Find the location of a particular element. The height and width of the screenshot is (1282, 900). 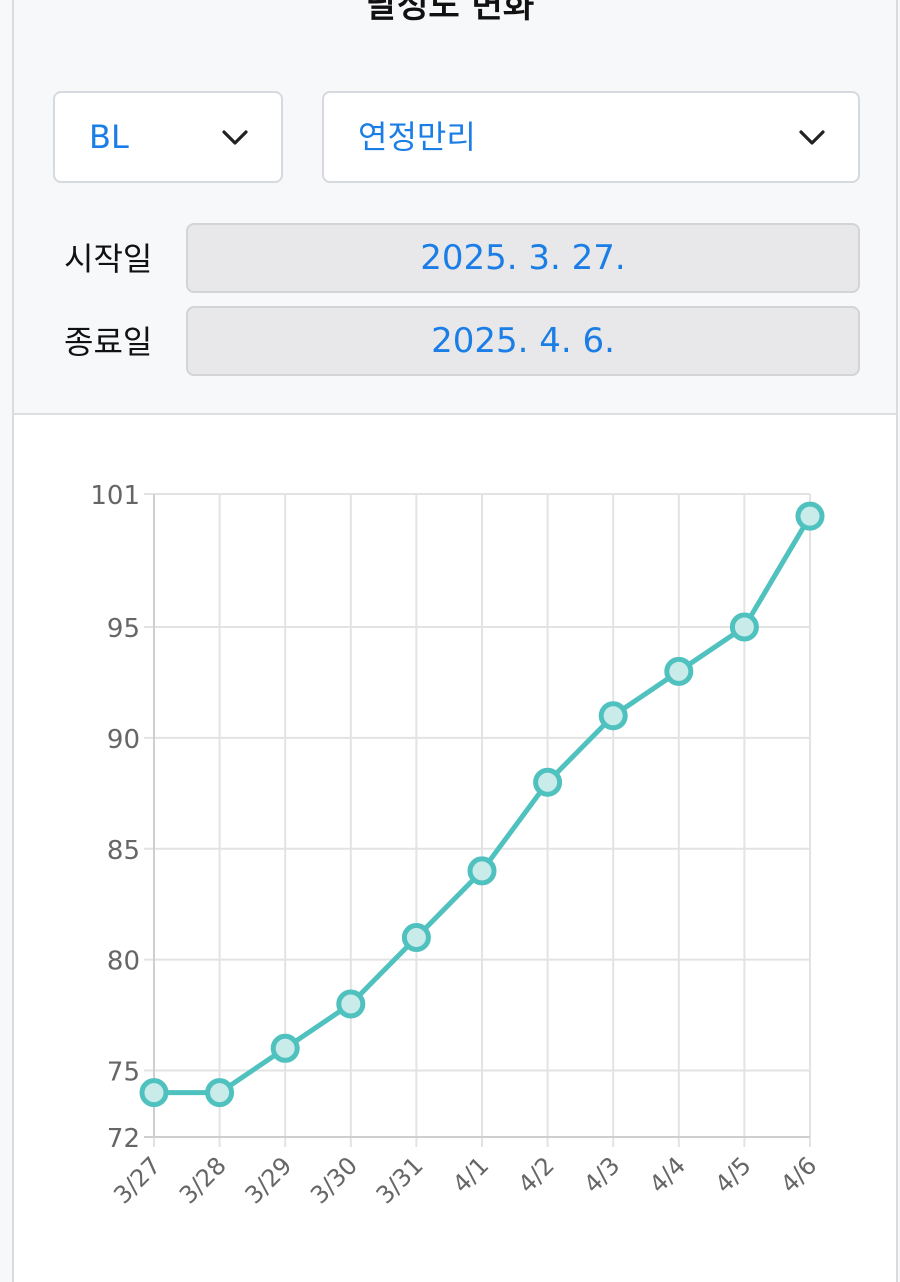

y-tick-label: 80 is located at coordinates (123, 962).